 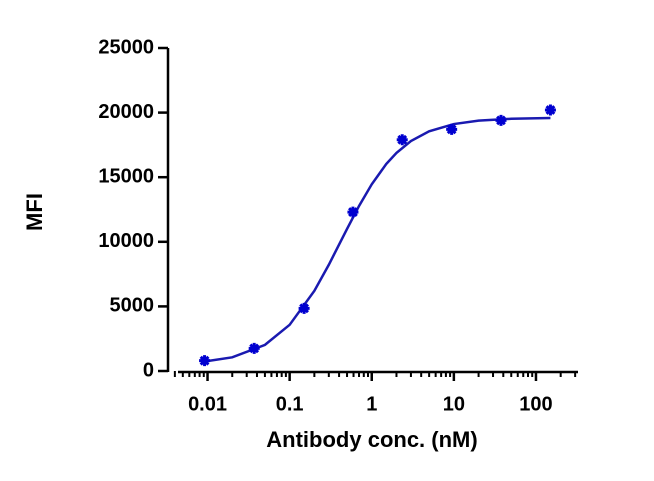 What do you see at coordinates (126, 176) in the screenshot?
I see `y-tick-label: 15000` at bounding box center [126, 176].